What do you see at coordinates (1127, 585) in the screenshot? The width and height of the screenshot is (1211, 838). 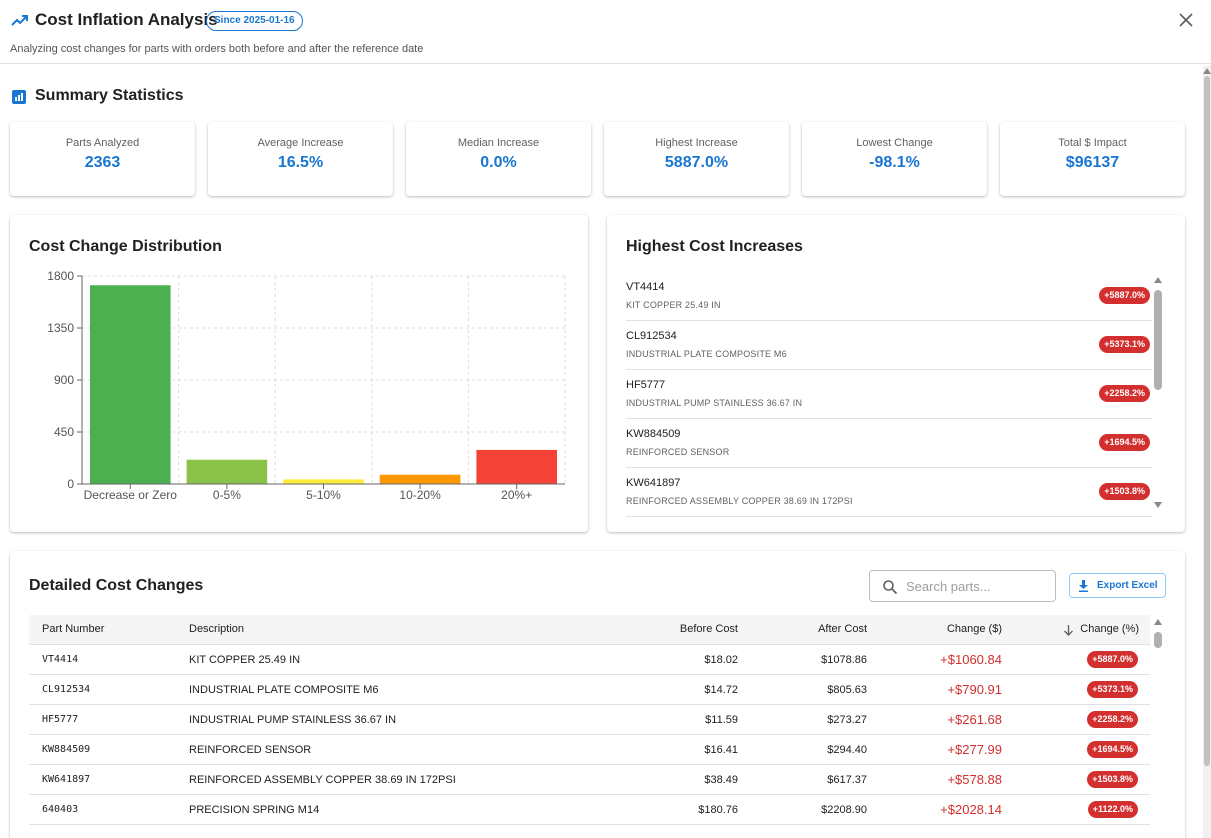 I see `export-label: Export Excel` at bounding box center [1127, 585].